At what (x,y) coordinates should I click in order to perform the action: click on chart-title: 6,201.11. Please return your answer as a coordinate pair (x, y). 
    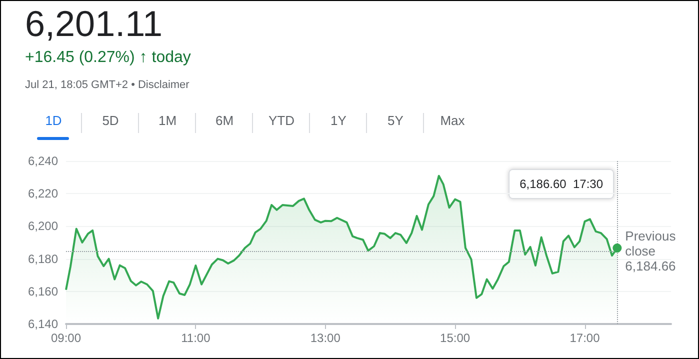
    Looking at the image, I should click on (93, 24).